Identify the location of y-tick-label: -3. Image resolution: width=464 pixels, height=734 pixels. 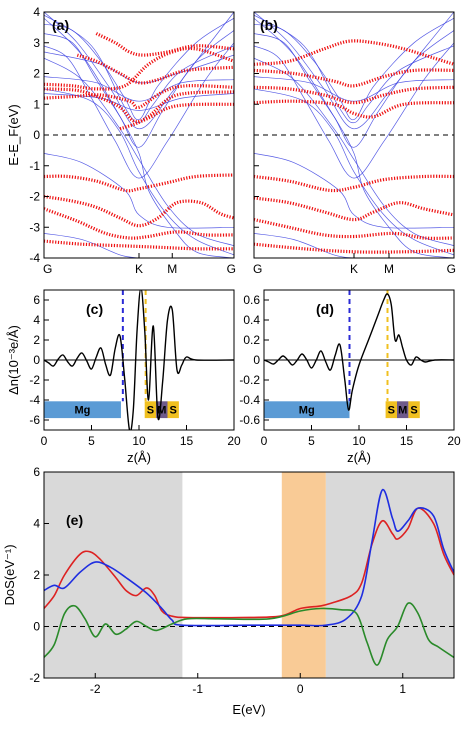
(34, 227).